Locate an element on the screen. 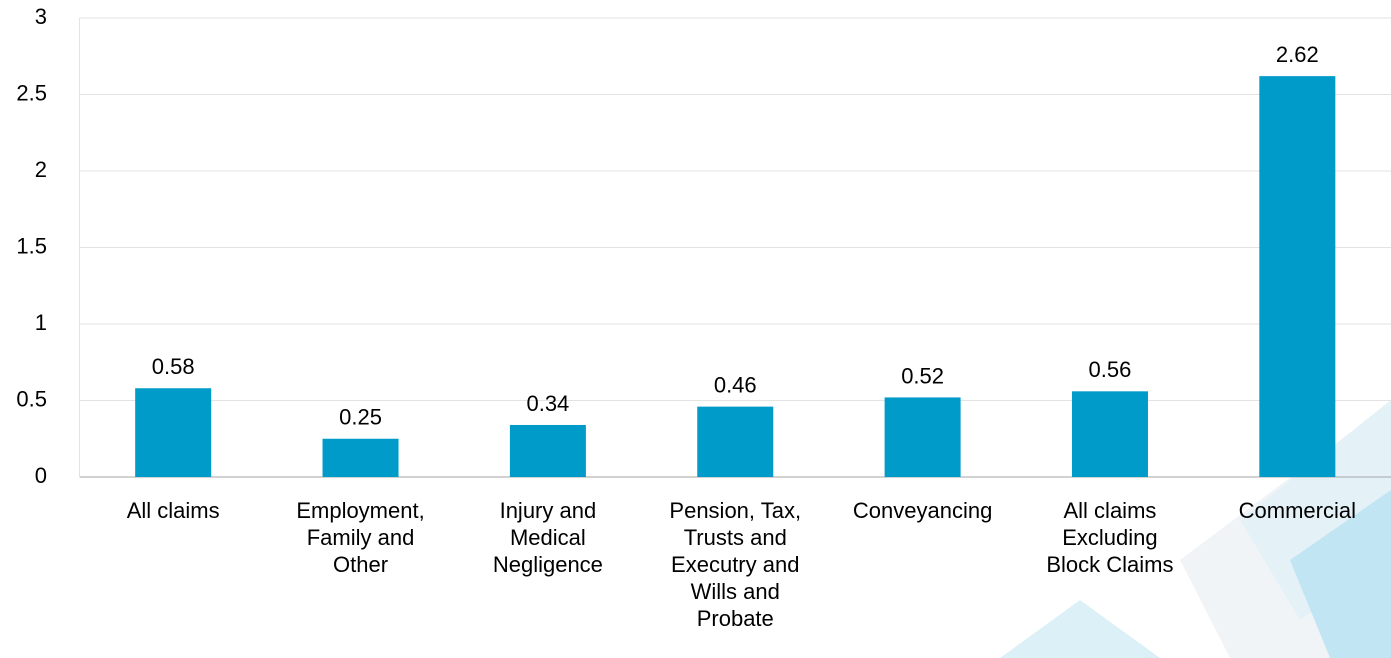 The height and width of the screenshot is (658, 1391). background-decoration is located at coordinates (1195, 529).